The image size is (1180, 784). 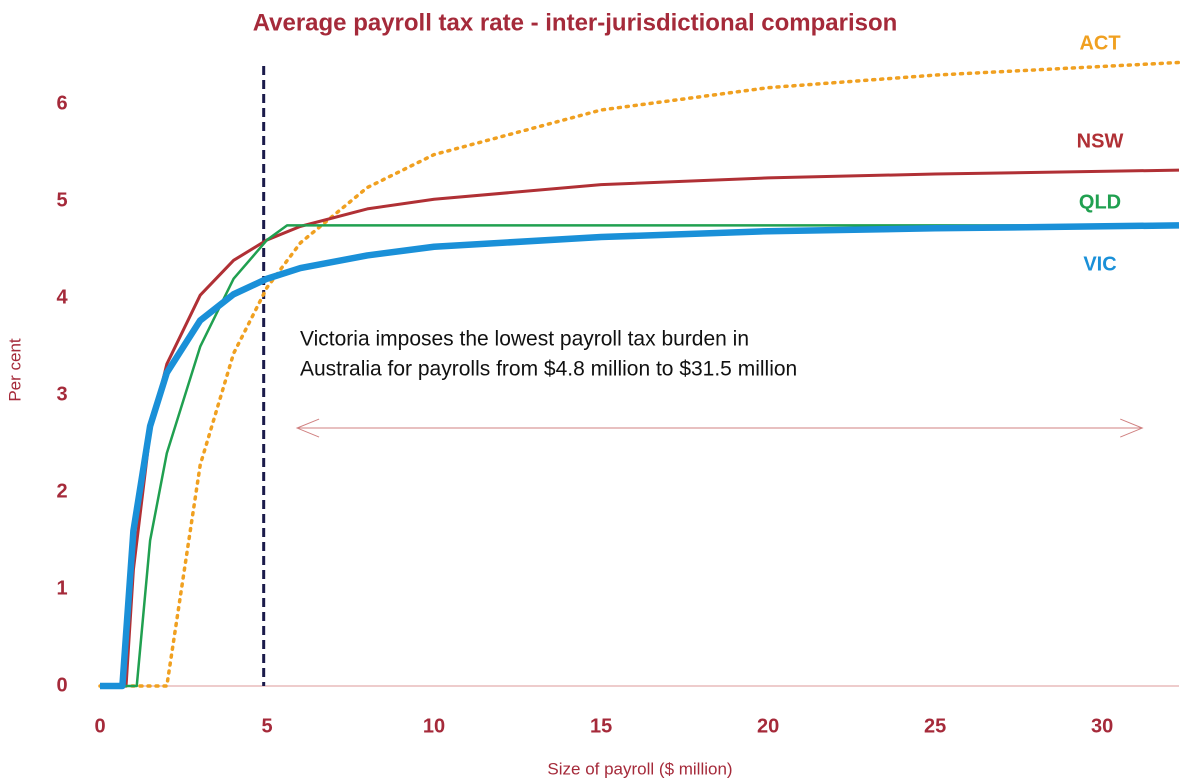 I want to click on y-tick-label: 0, so click(x=61, y=685).